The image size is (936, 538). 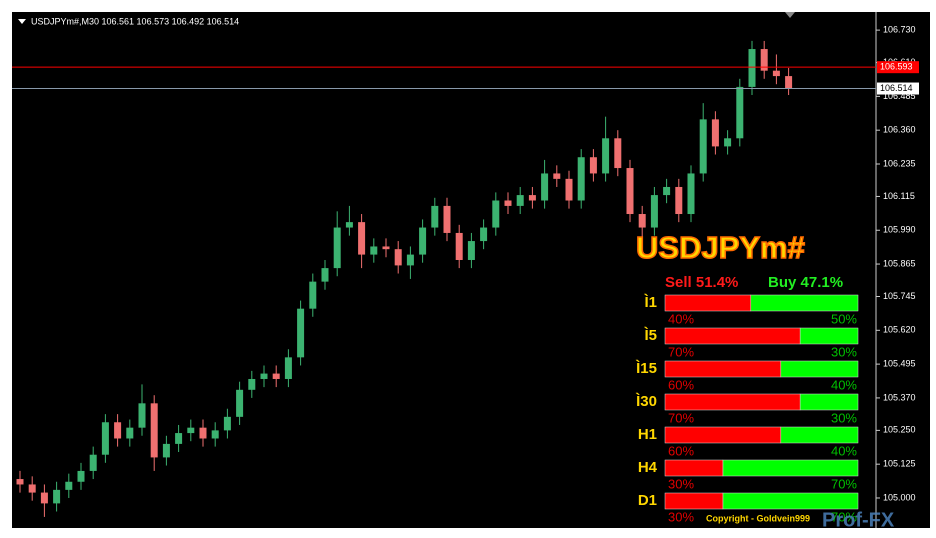 What do you see at coordinates (844, 450) in the screenshot?
I see `buy-percent: 40%` at bounding box center [844, 450].